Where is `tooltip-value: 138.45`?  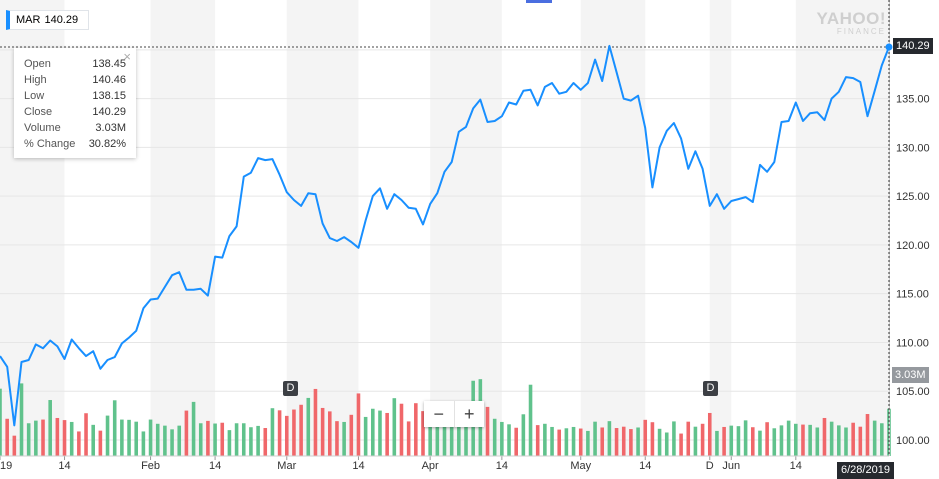 tooltip-value: 138.45 is located at coordinates (109, 64).